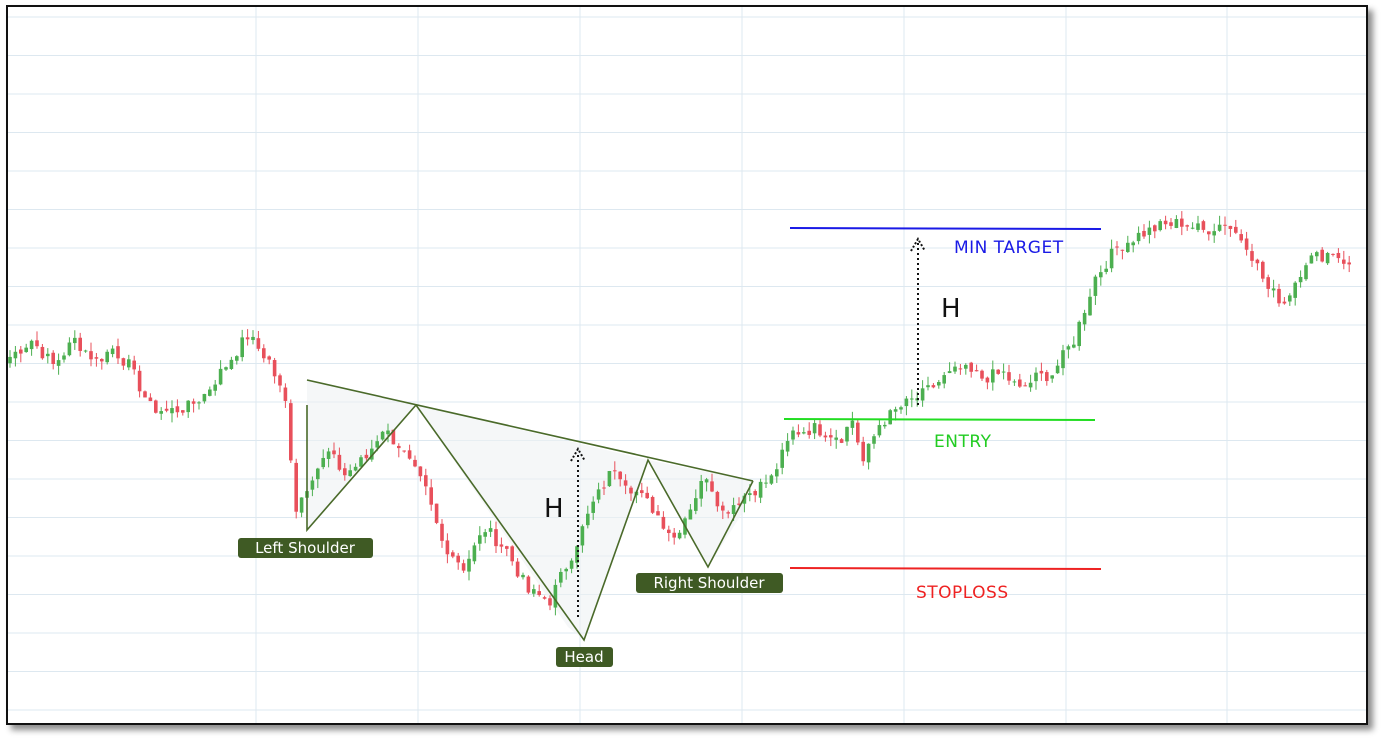 Image resolution: width=1382 pixels, height=739 pixels. I want to click on pattern-overlay, so click(530, 510).